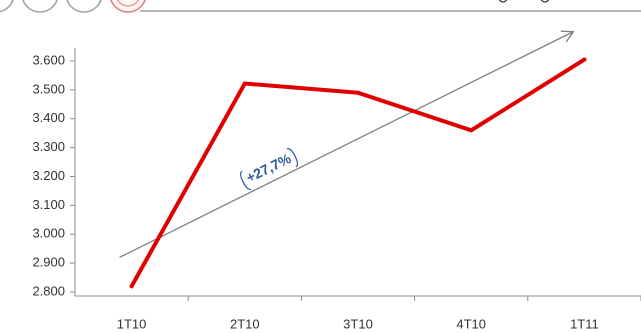  I want to click on growth-annotation: +27,7%, so click(269, 169).